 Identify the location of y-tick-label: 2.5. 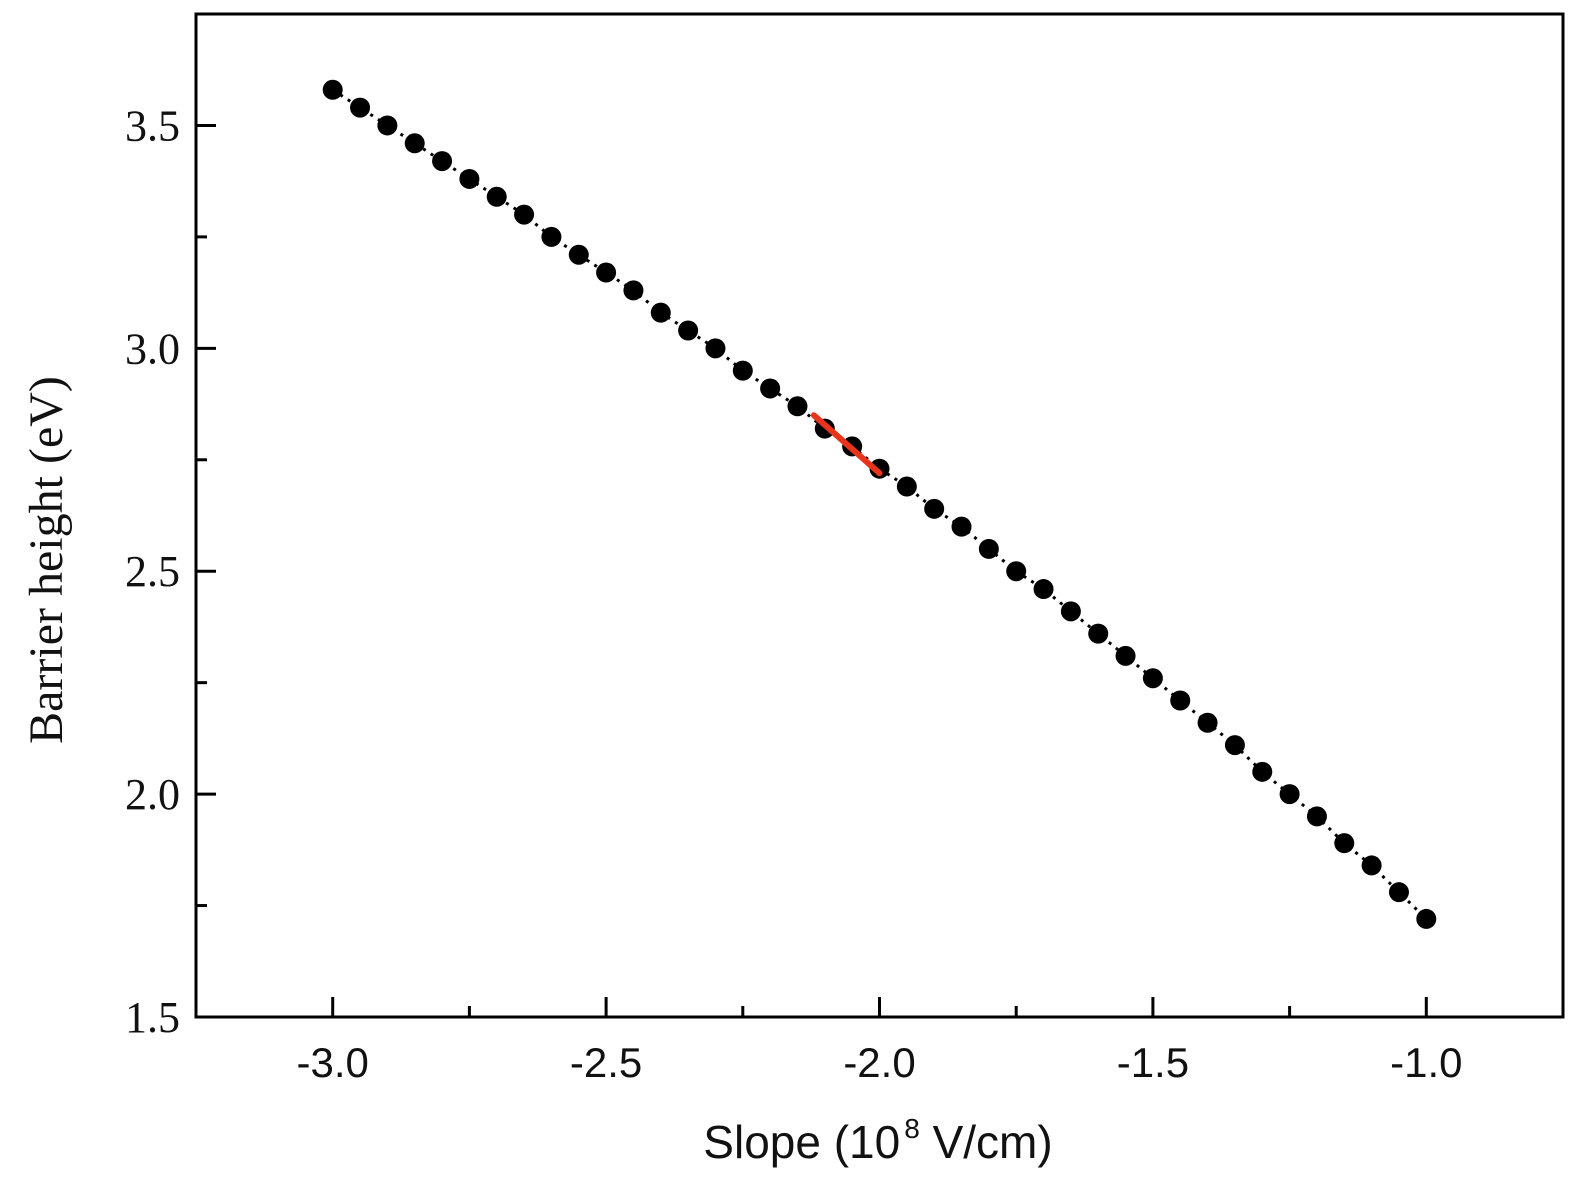
(152, 571).